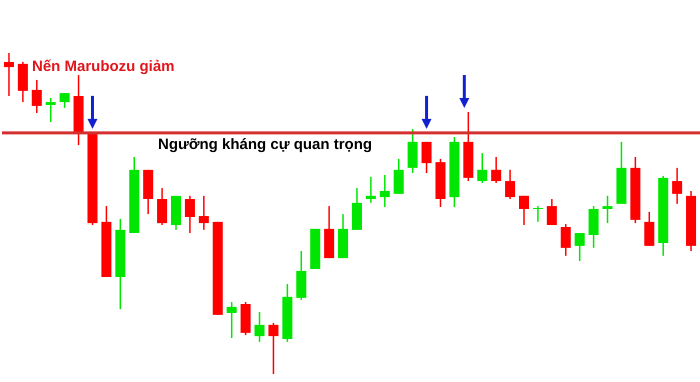 This screenshot has height=382, width=700. What do you see at coordinates (103, 66) in the screenshot?
I see `annotation: Nến Marubozu giảm` at bounding box center [103, 66].